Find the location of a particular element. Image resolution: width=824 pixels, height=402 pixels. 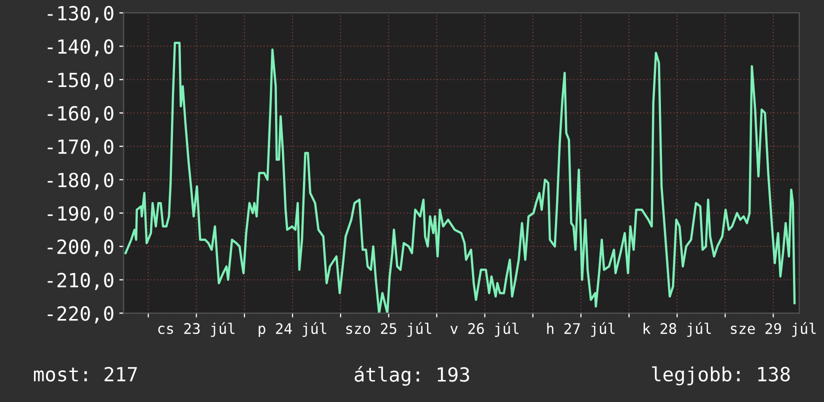

x-tick-label: h 27 júl is located at coordinates (581, 329).